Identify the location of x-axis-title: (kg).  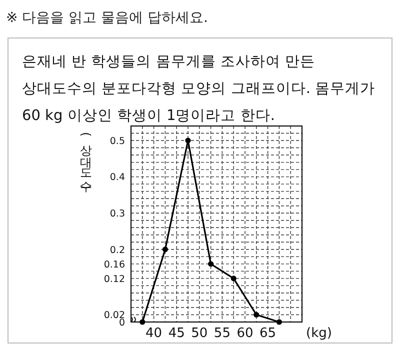
(319, 333).